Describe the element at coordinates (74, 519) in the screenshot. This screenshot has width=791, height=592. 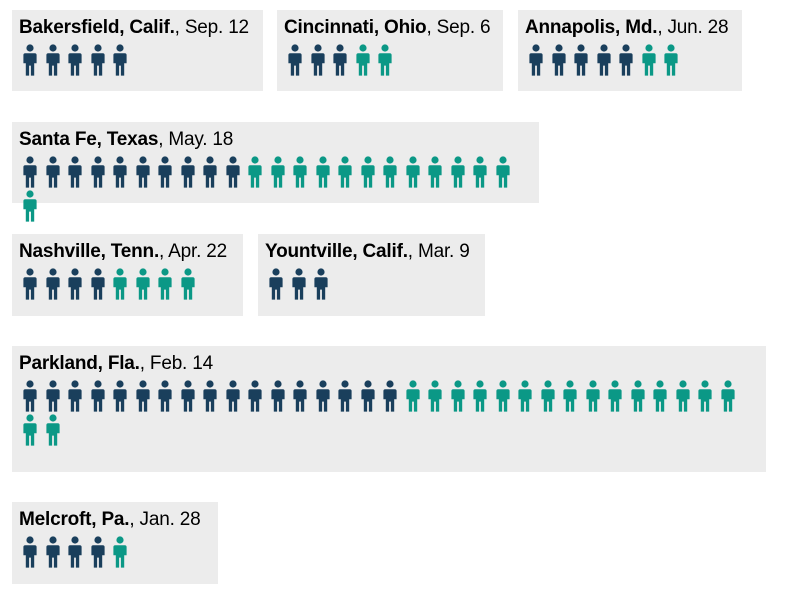
I see `place-label: Melcroft, Pa.` at that location.